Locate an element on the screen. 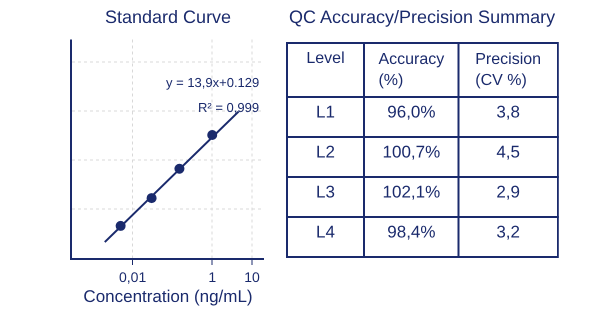 The height and width of the screenshot is (331, 600). category-label: L3 is located at coordinates (325, 192).